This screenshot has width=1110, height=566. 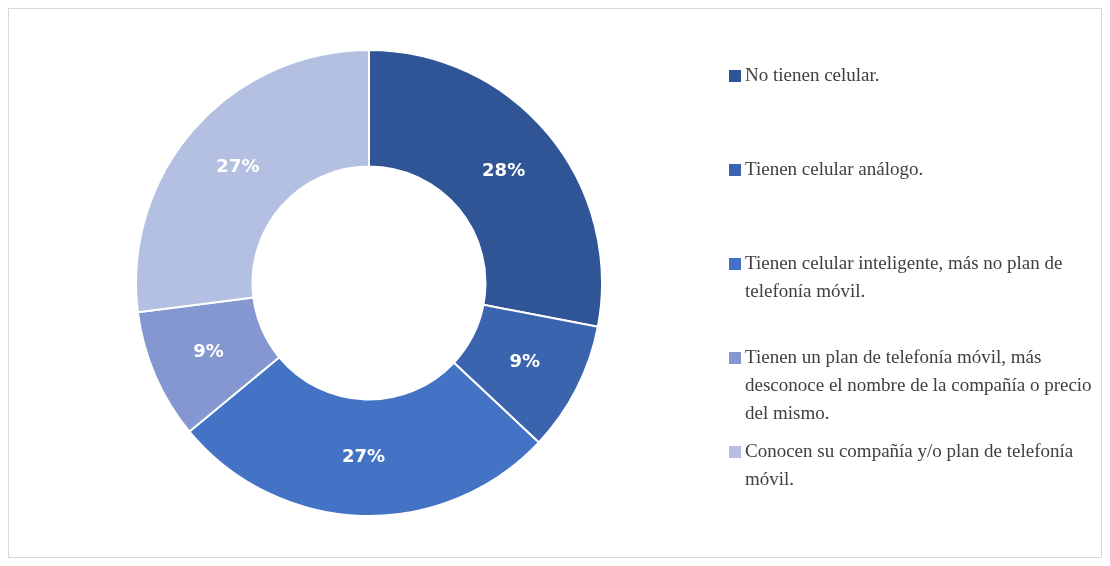 I want to click on legend-label: Tienen un plan de telefonía móvil, más desconoce el nombre de la compañía o precio del mismo., so click(x=919, y=385).